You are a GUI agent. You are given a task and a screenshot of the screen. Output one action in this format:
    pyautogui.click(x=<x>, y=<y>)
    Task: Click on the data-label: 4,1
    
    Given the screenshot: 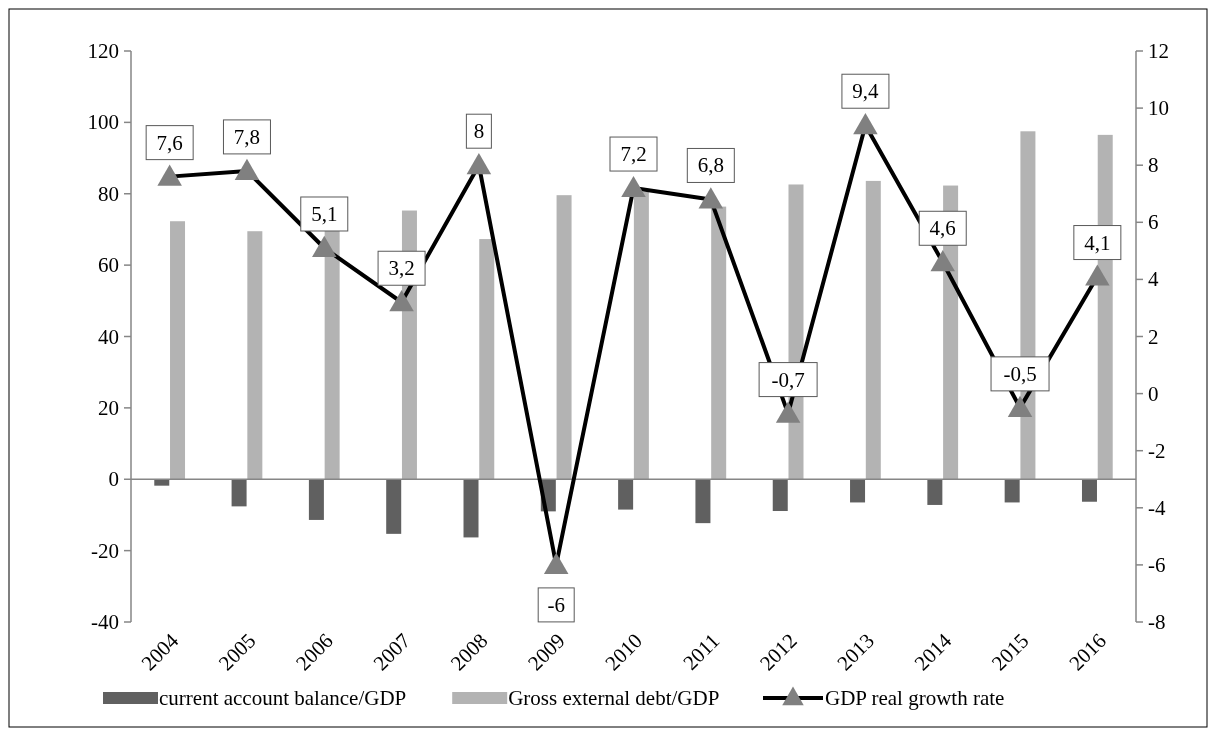 What is the action you would take?
    pyautogui.click(x=1097, y=242)
    